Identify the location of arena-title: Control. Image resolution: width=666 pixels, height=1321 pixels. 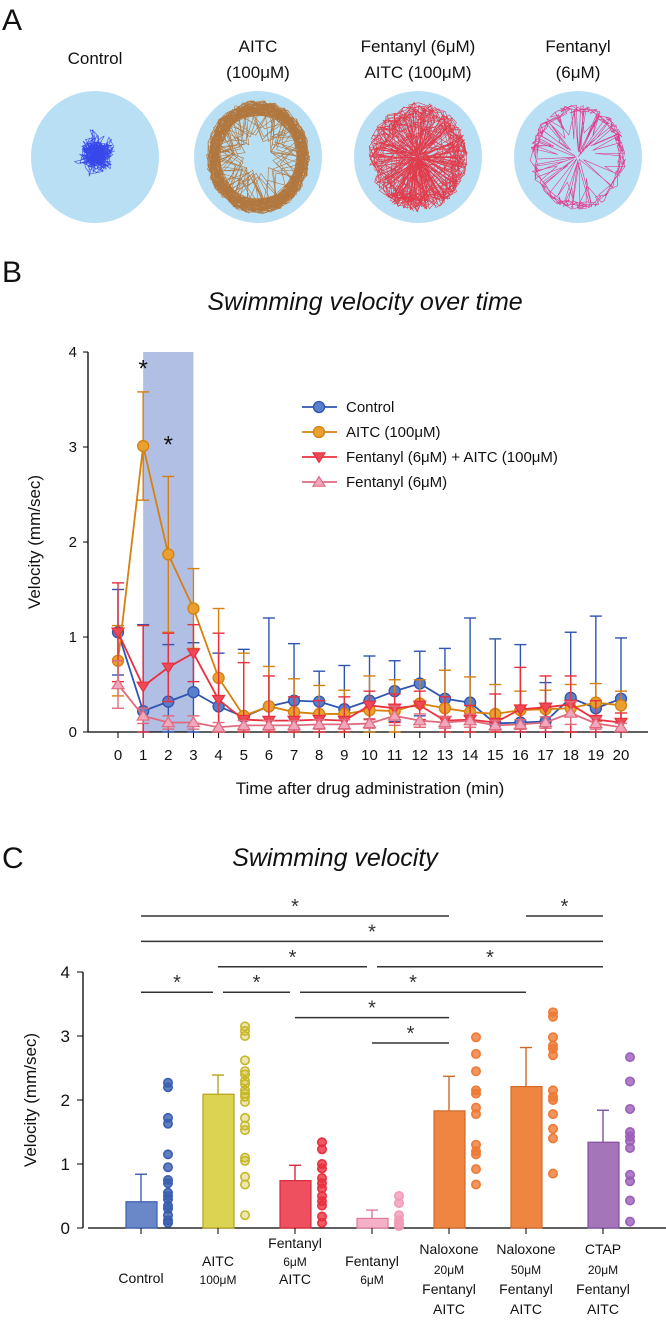
(95, 58).